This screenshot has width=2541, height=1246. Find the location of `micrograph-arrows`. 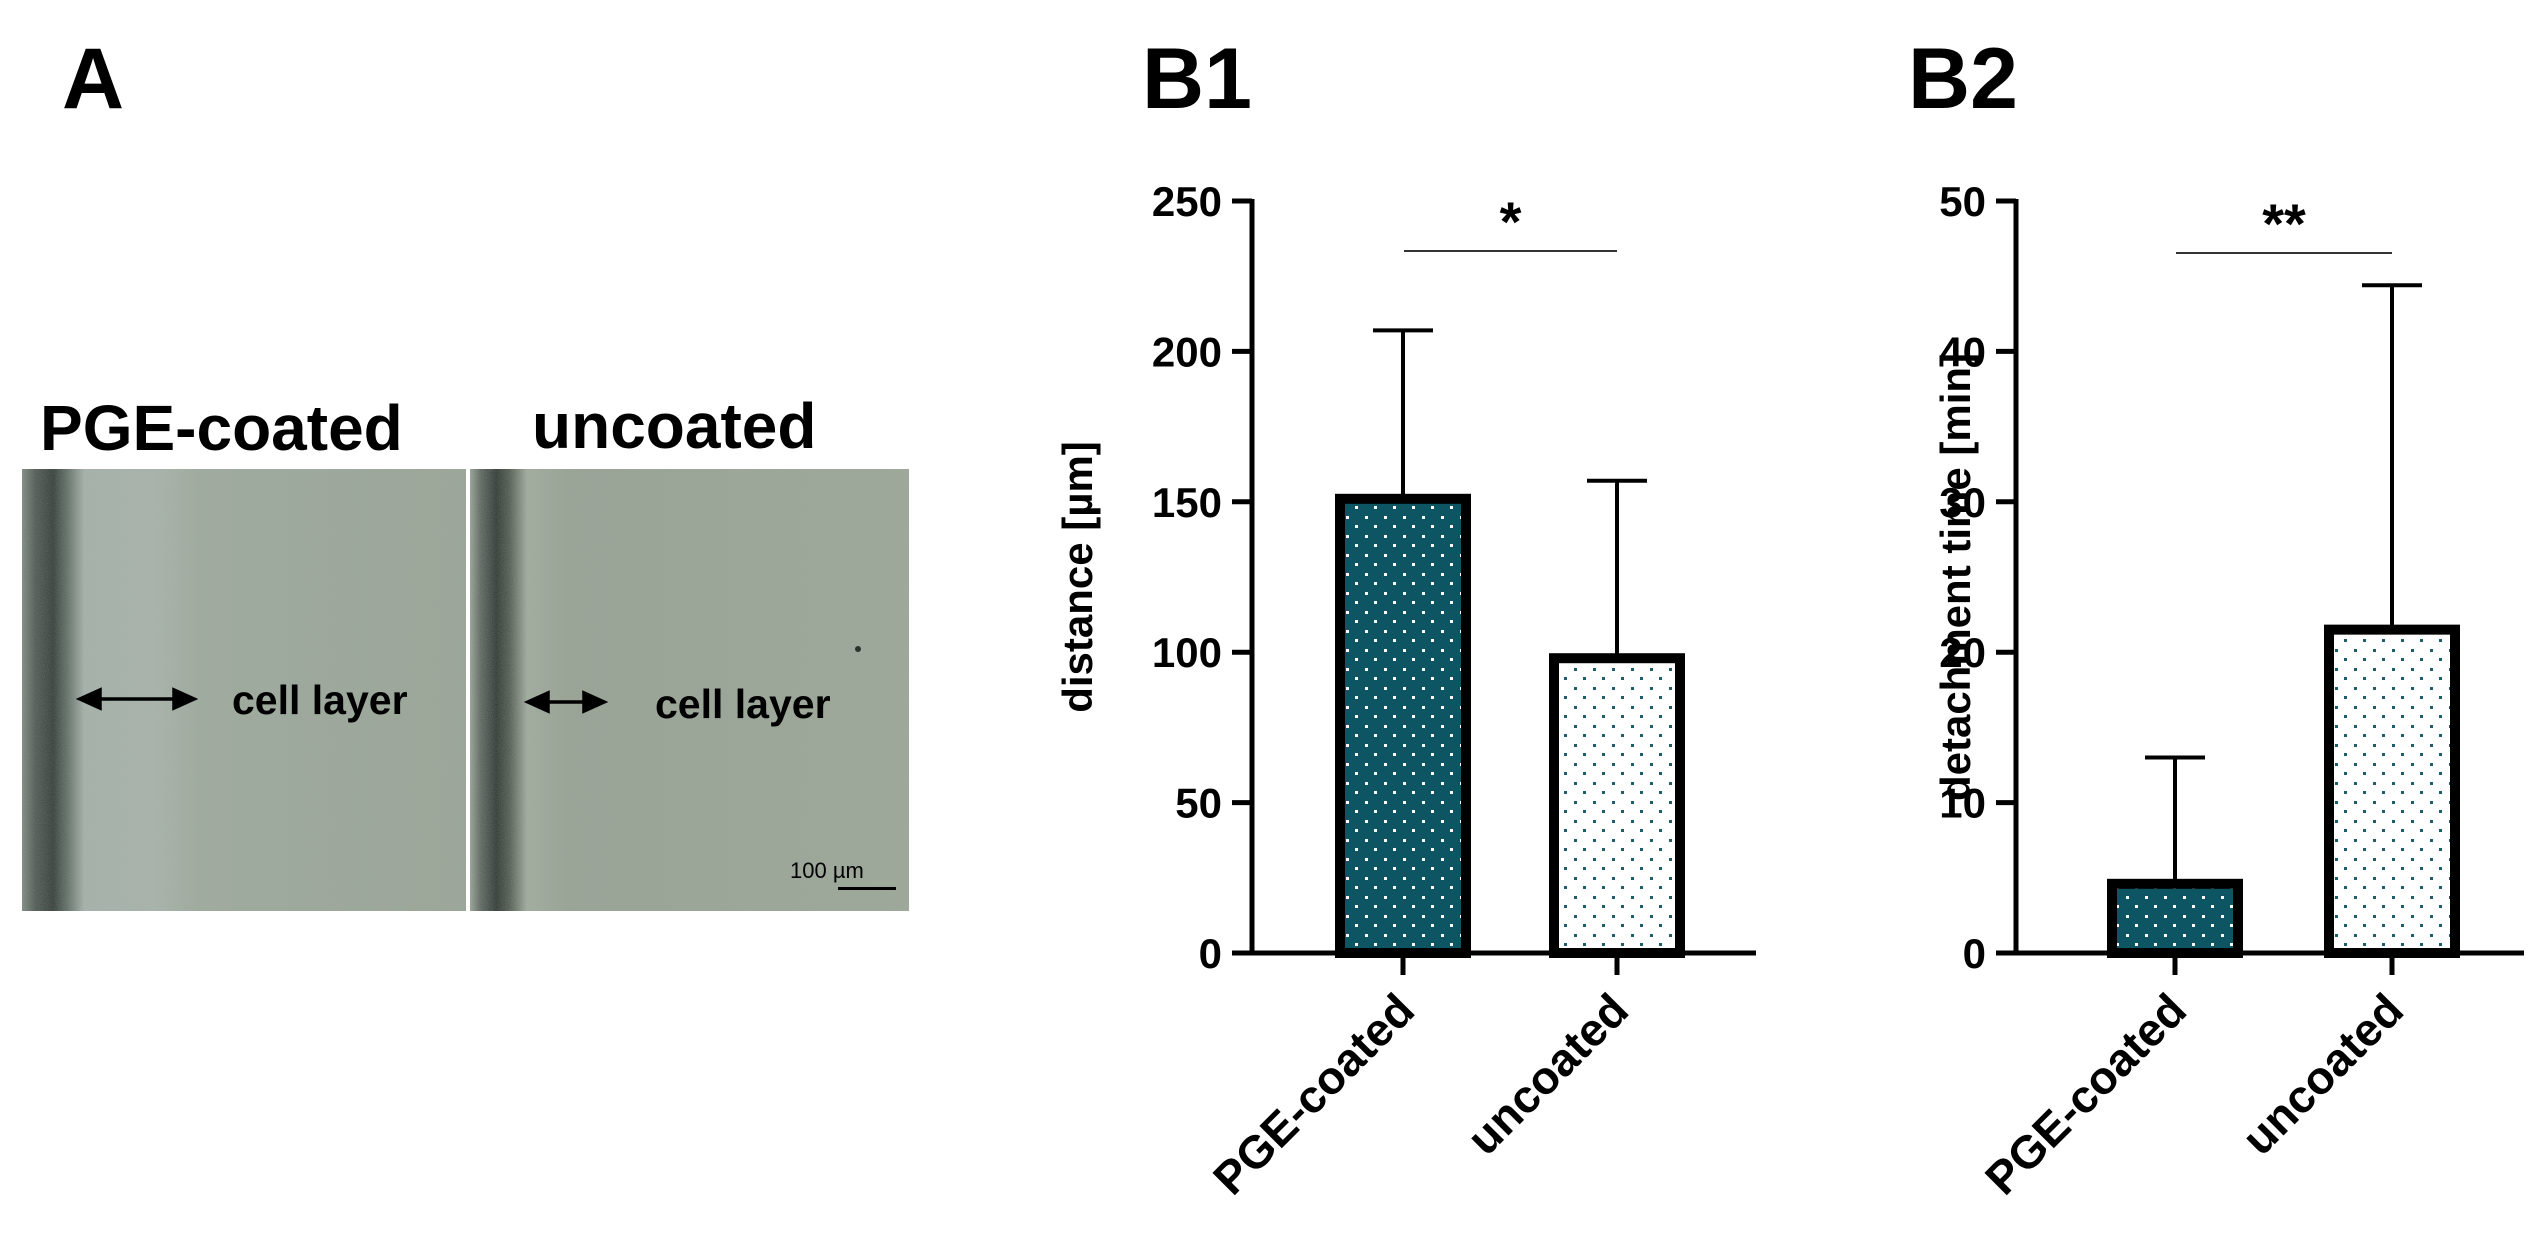

micrograph-arrows is located at coordinates (342, 700).